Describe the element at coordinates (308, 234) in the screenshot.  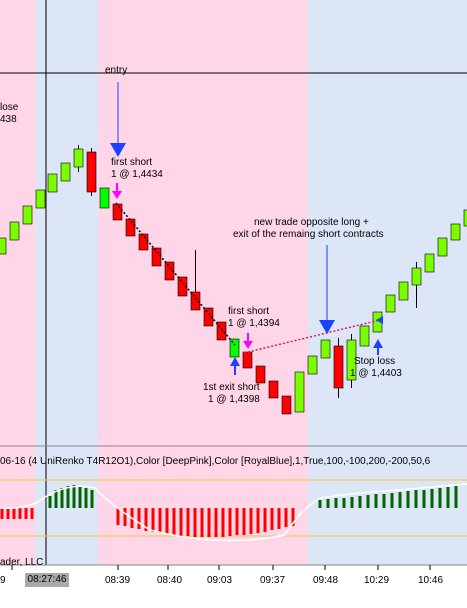
I see `new-trade-label-2: exit of the remaing short contracts` at that location.